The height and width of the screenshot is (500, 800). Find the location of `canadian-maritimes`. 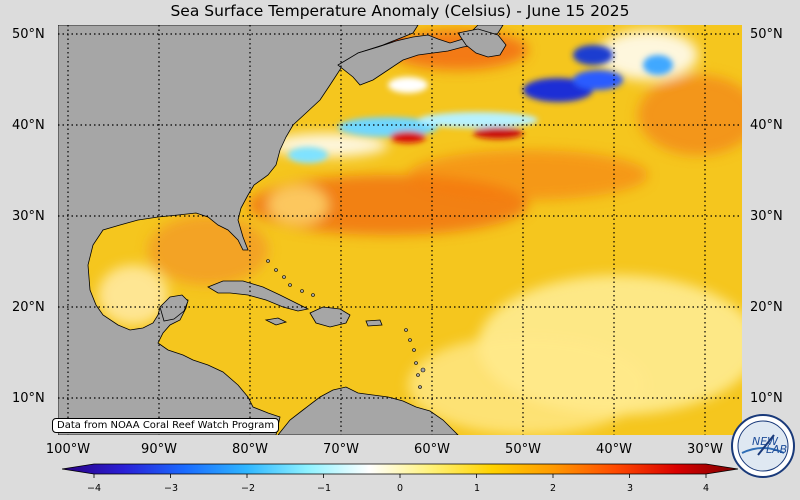

canadian-maritimes is located at coordinates (420, 55).